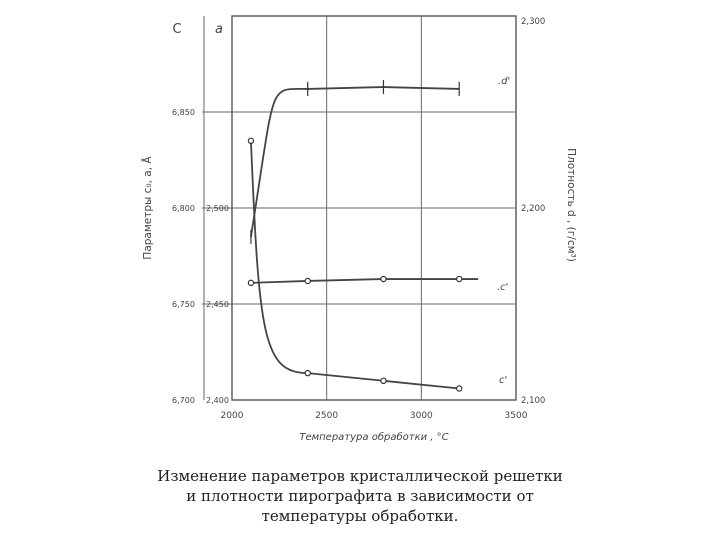 The width and height of the screenshot is (720, 540). What do you see at coordinates (217, 304) in the screenshot?
I see `left-a-tick-label: 2,450` at bounding box center [217, 304].